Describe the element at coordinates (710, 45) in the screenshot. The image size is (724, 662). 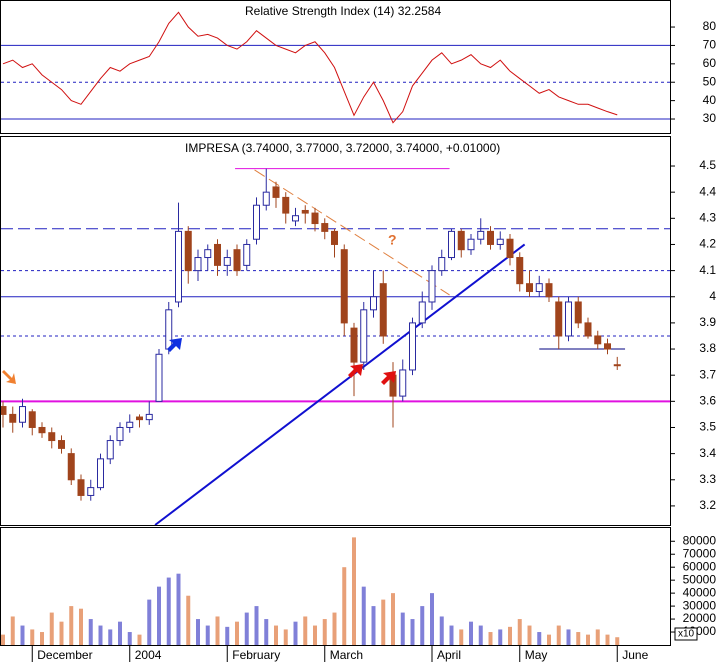
I see `y-tick-label: 70` at that location.